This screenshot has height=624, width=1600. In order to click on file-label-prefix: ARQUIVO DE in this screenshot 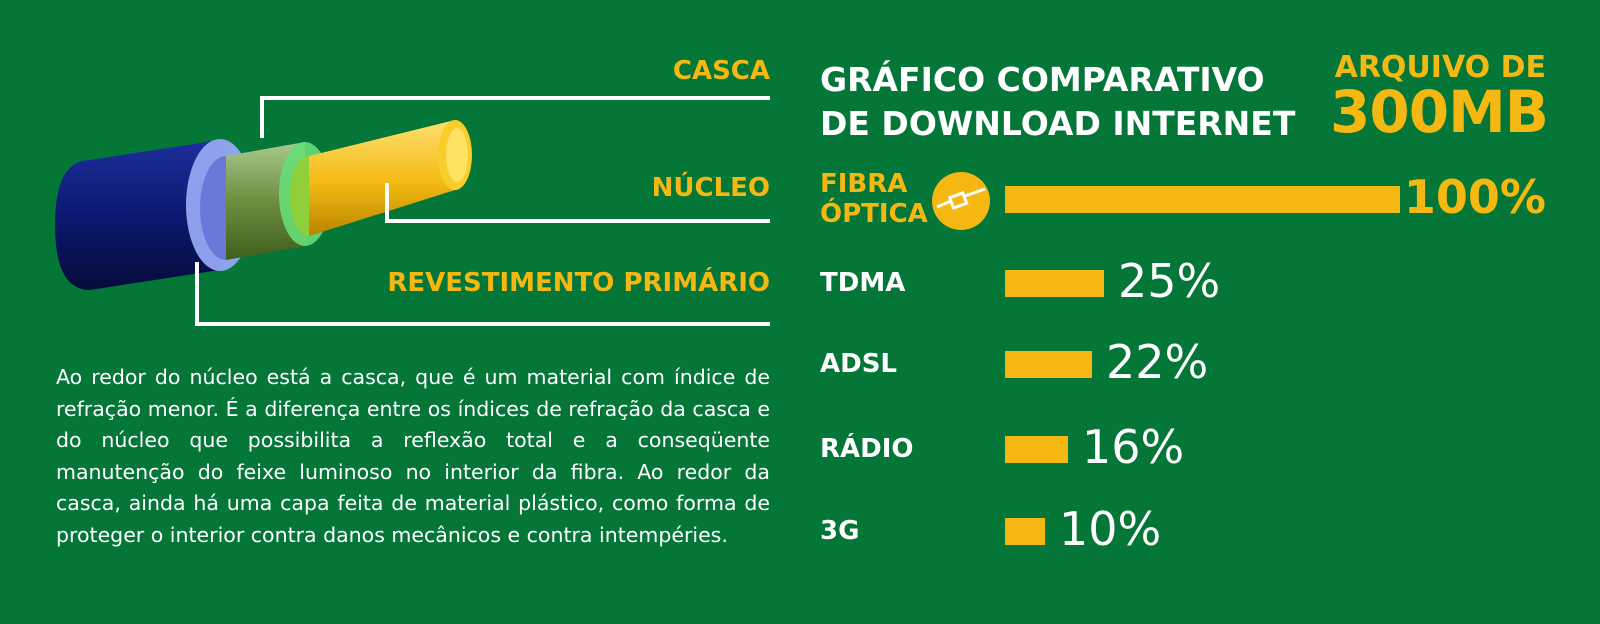, I will do `click(1440, 67)`.